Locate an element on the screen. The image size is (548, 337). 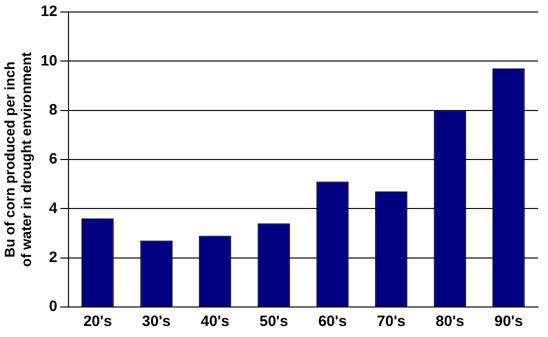
x-tick-label: 60's is located at coordinates (332, 321).